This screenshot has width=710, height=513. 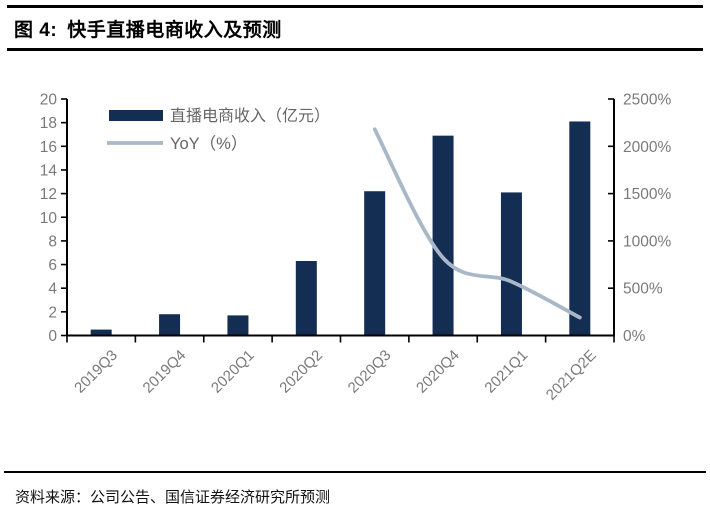 I want to click on bar-2020Q2, so click(x=306, y=298).